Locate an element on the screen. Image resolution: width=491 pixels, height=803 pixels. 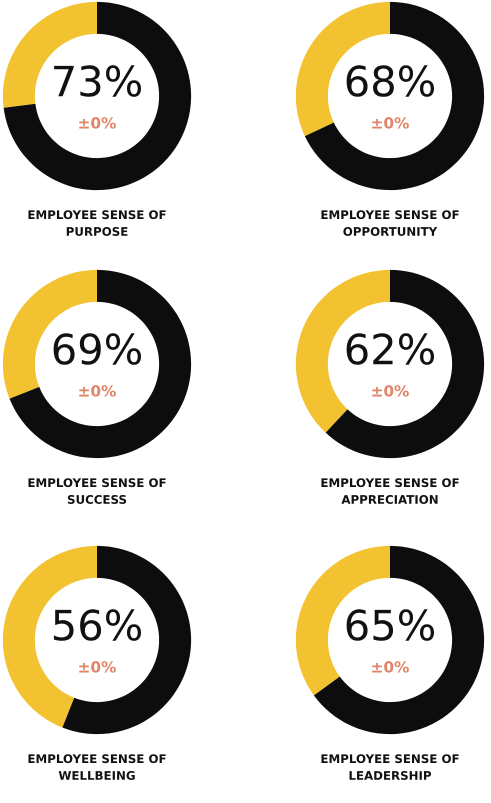
text: EMPLOYEE SENSE OF PURPOSE is located at coordinates (97, 223).